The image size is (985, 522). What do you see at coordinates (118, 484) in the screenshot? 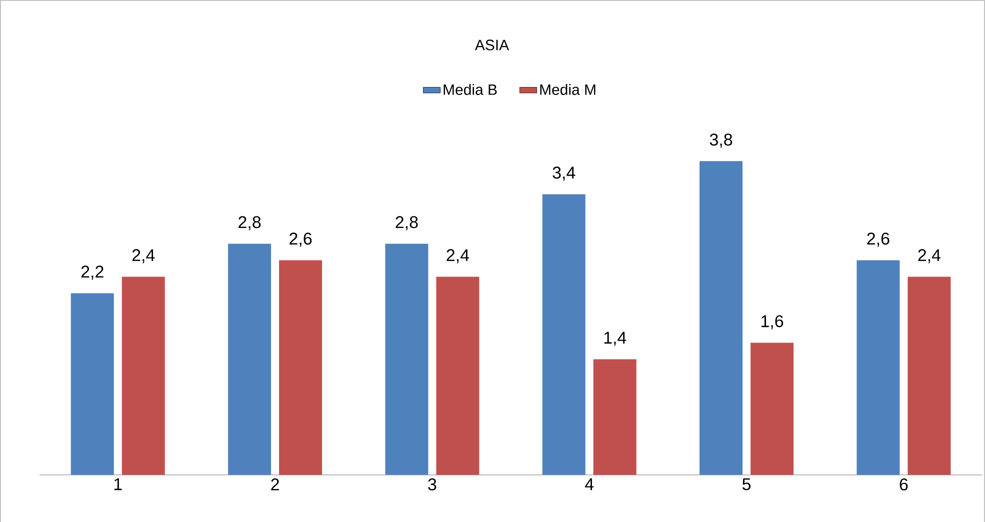
I see `x-tick-label: 1` at bounding box center [118, 484].